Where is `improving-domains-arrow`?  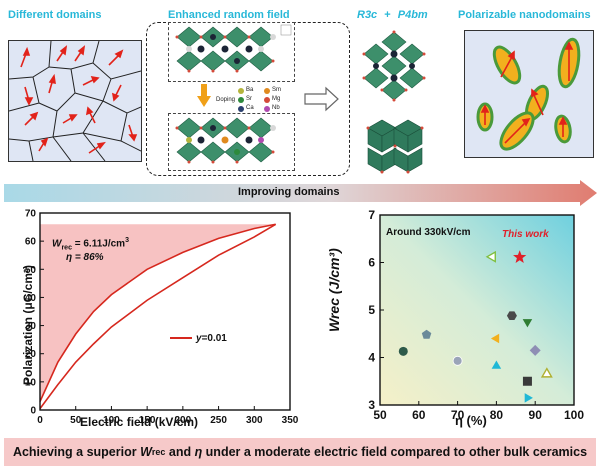
improving-domains-arrow is located at coordinates (300, 193).